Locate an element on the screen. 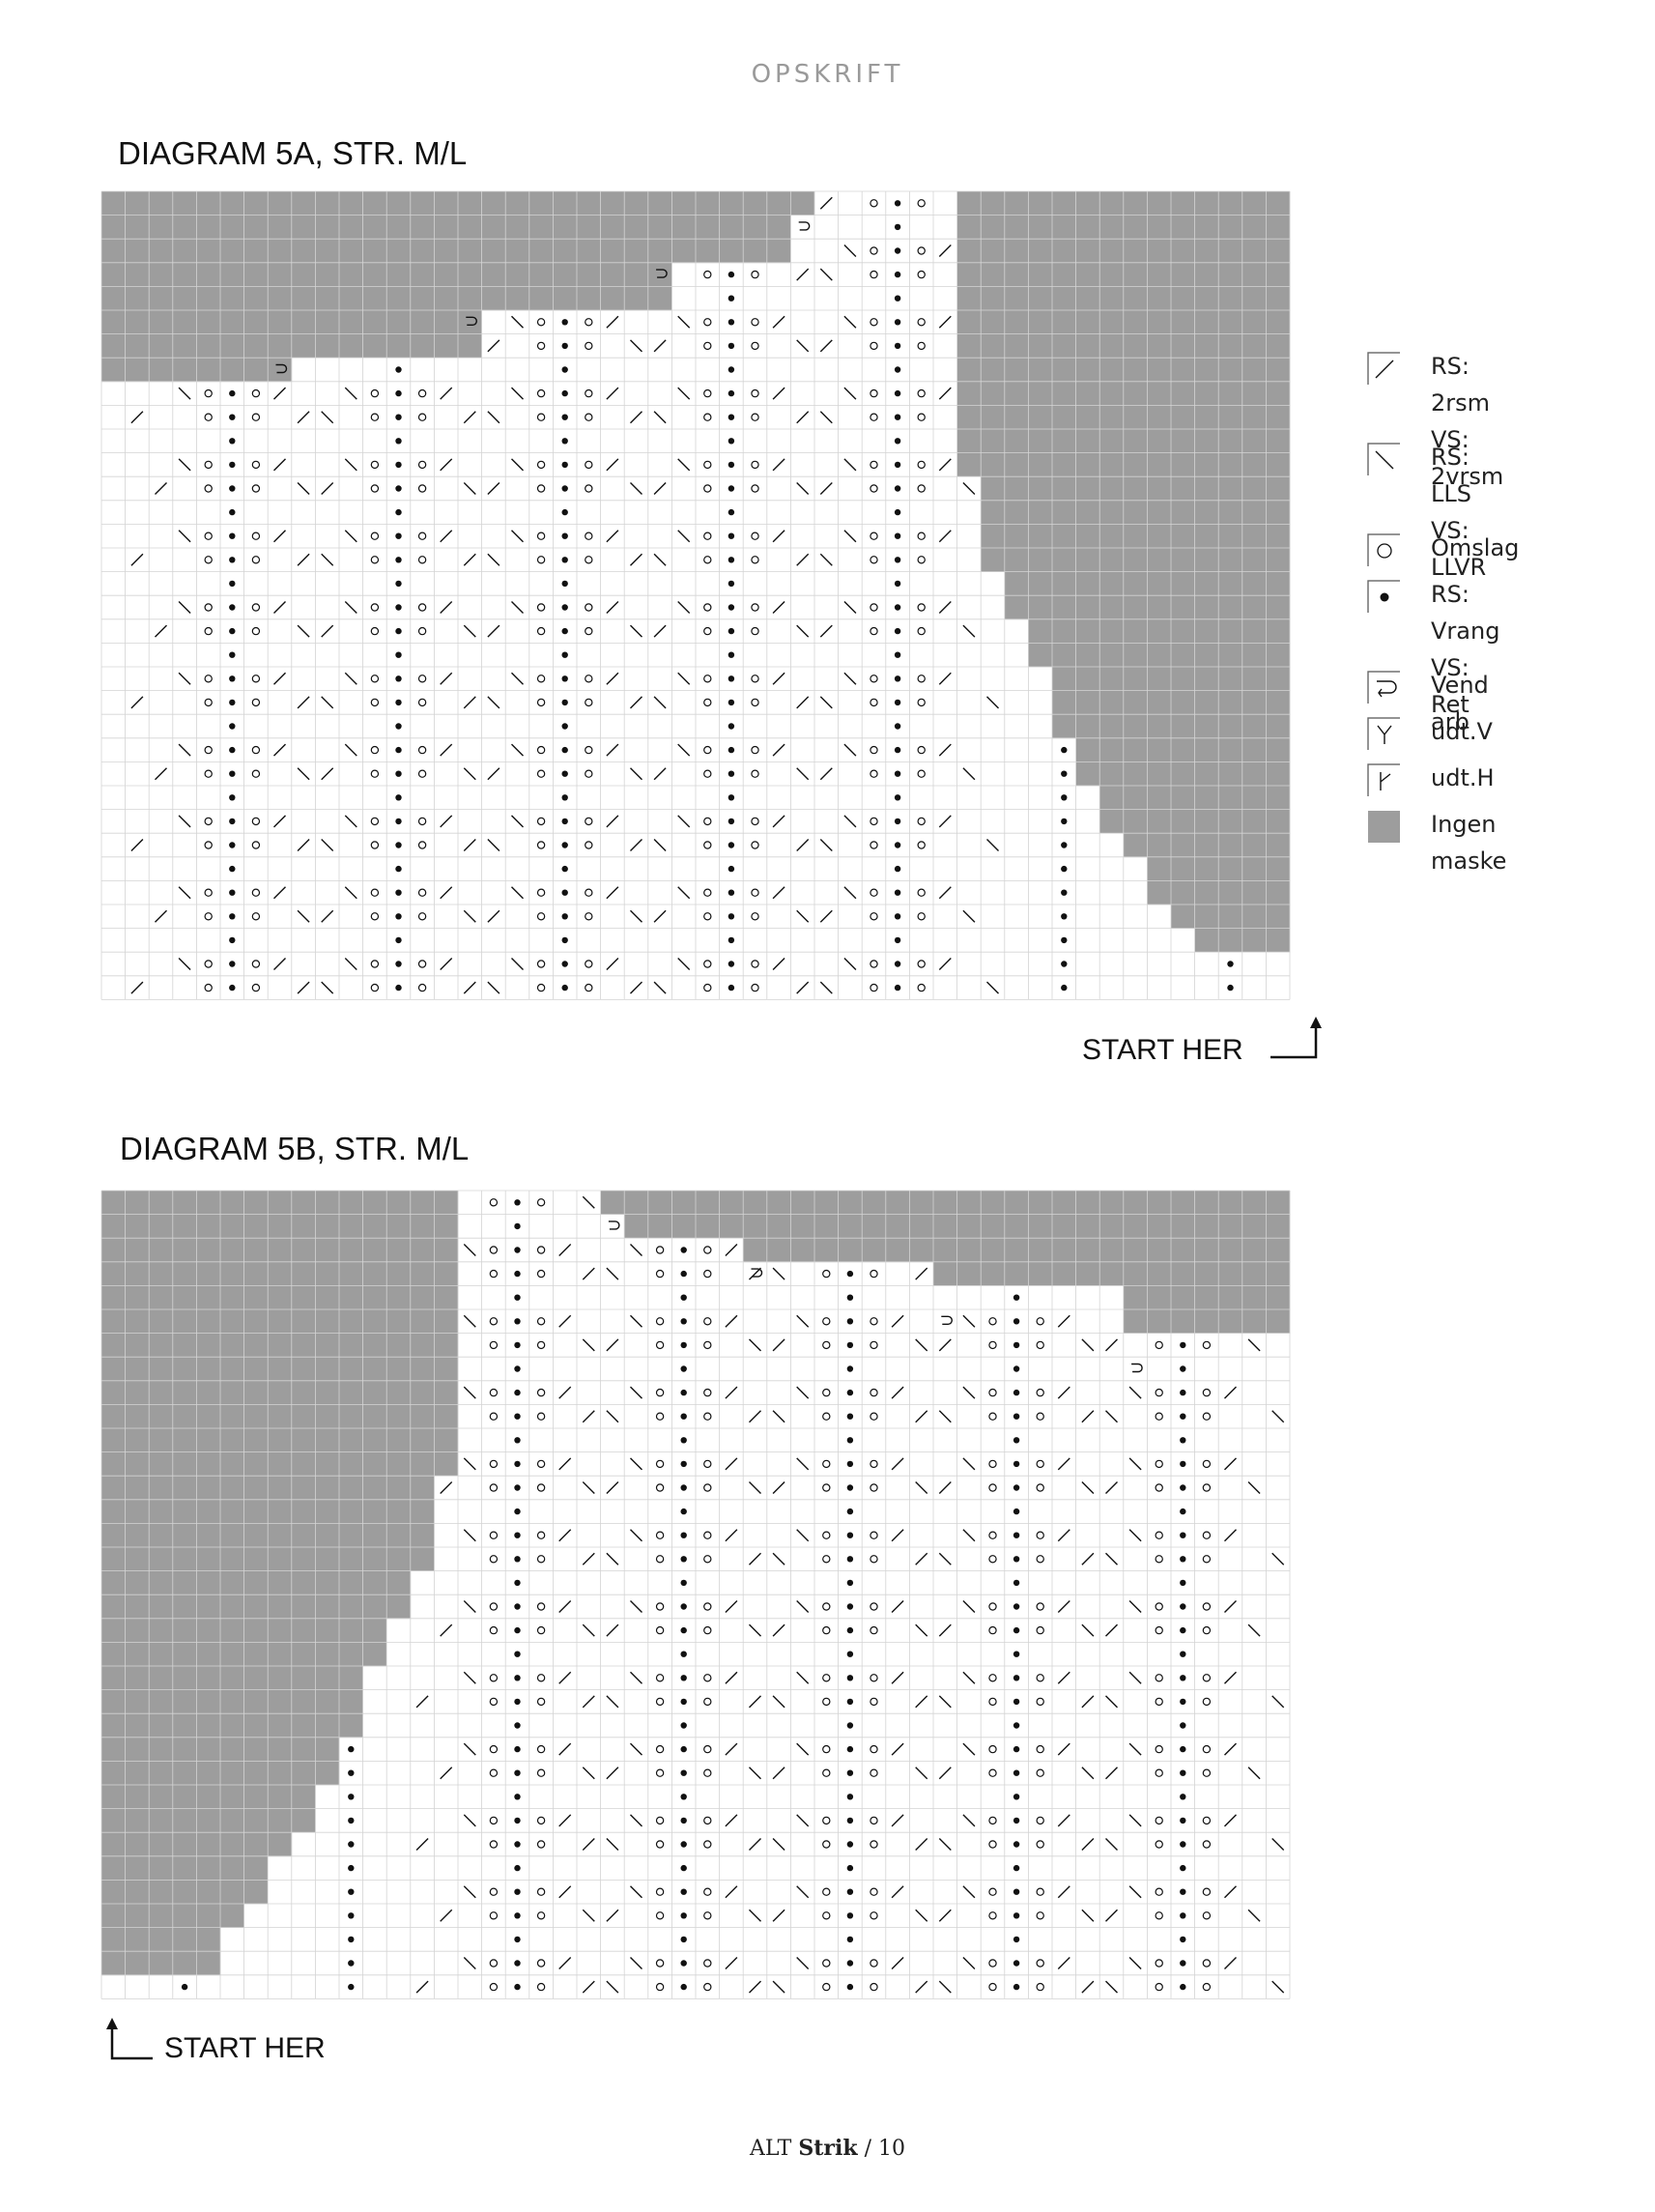 The height and width of the screenshot is (2212, 1655). increase-right-icon is located at coordinates (1383, 779).